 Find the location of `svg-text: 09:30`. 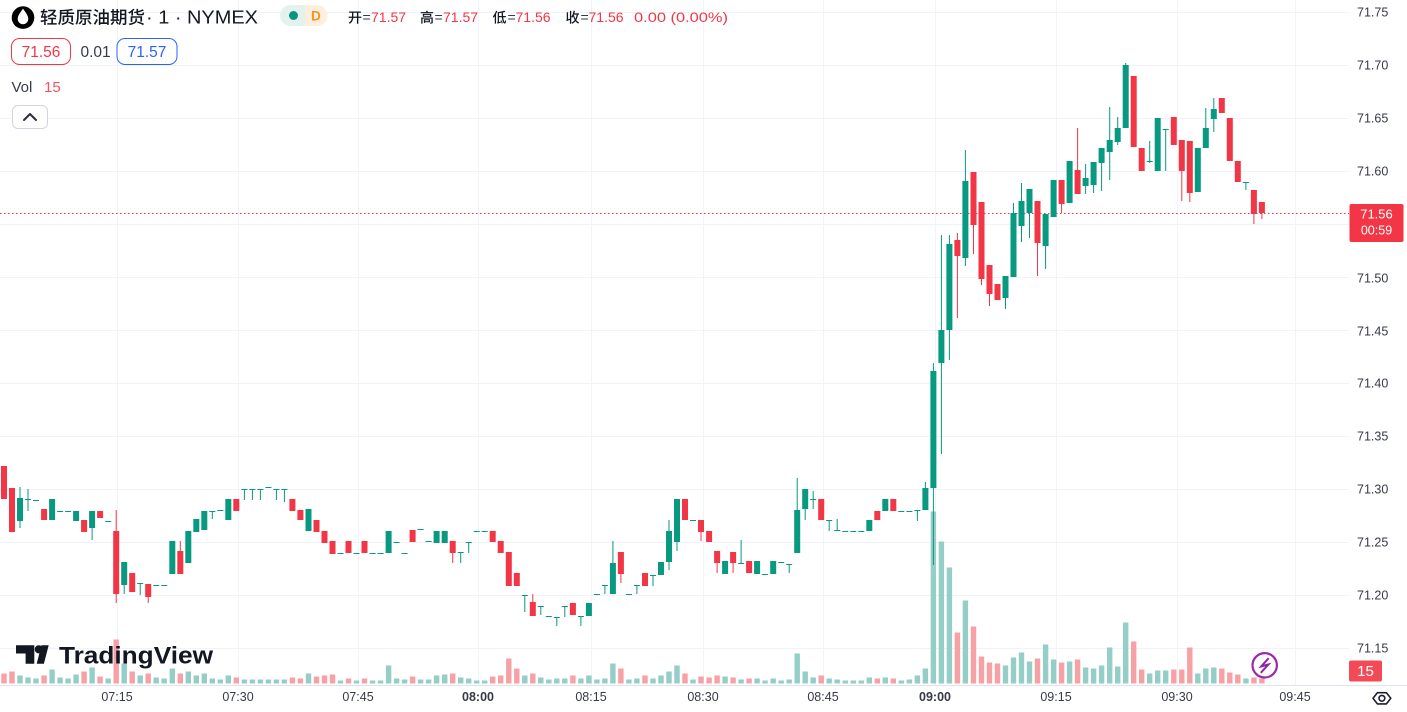

svg-text: 09:30 is located at coordinates (1176, 697).